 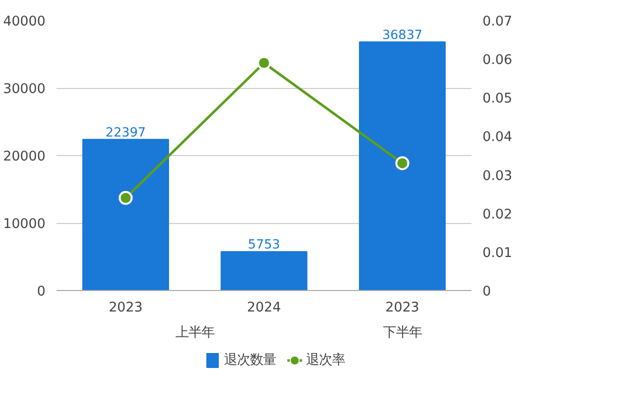 What do you see at coordinates (264, 244) in the screenshot?
I see `data-label: 5753` at bounding box center [264, 244].